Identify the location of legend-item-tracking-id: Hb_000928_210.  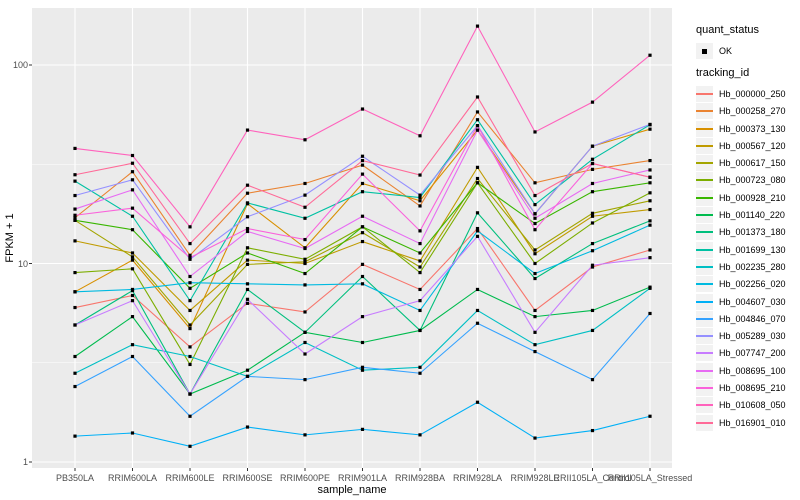
(741, 197).